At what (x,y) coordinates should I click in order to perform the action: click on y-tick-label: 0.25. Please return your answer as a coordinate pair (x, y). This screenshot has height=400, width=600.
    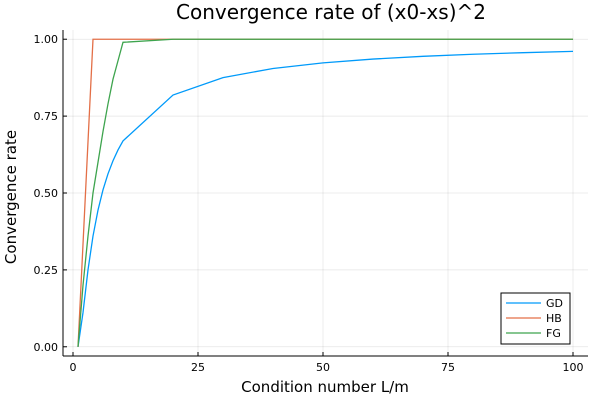
    Looking at the image, I should click on (46, 270).